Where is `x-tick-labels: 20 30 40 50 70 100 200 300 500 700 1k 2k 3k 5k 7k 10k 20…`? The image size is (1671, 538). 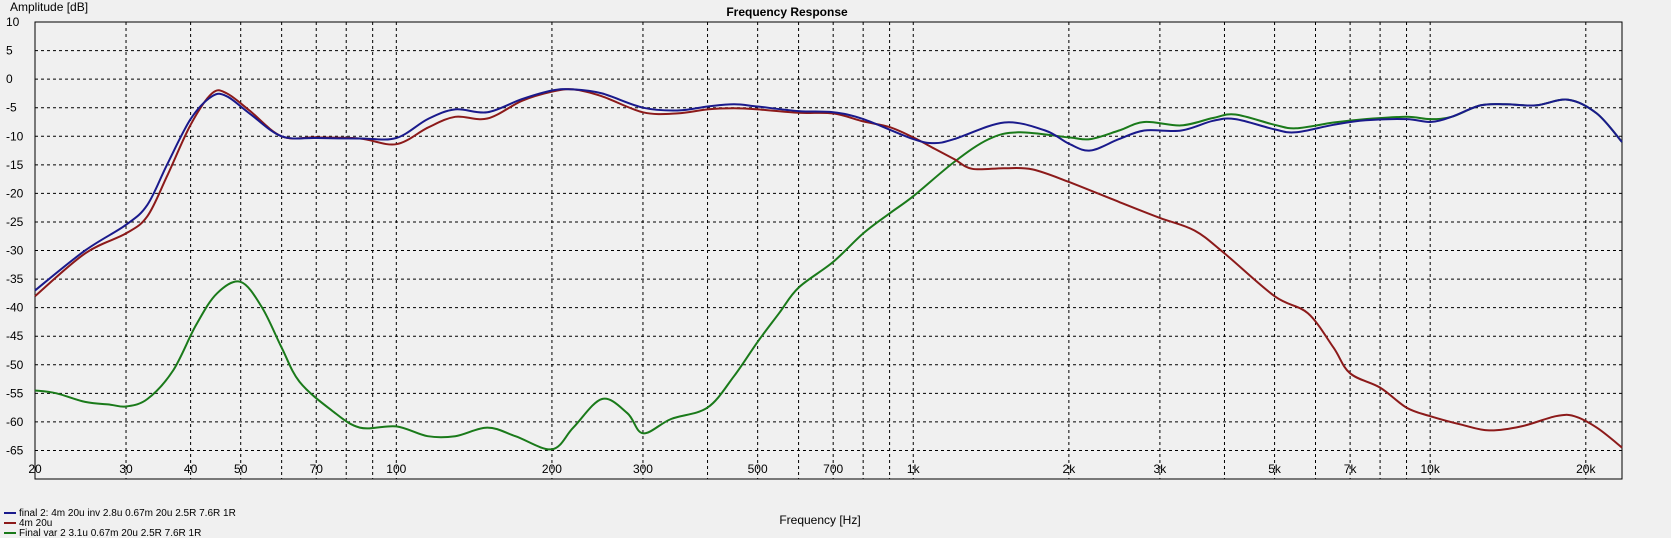 x-tick-labels: 20 30 40 50 70 100 200 300 500 700 1k 2k 3k 5k 7k 10k 20… is located at coordinates (812, 469).